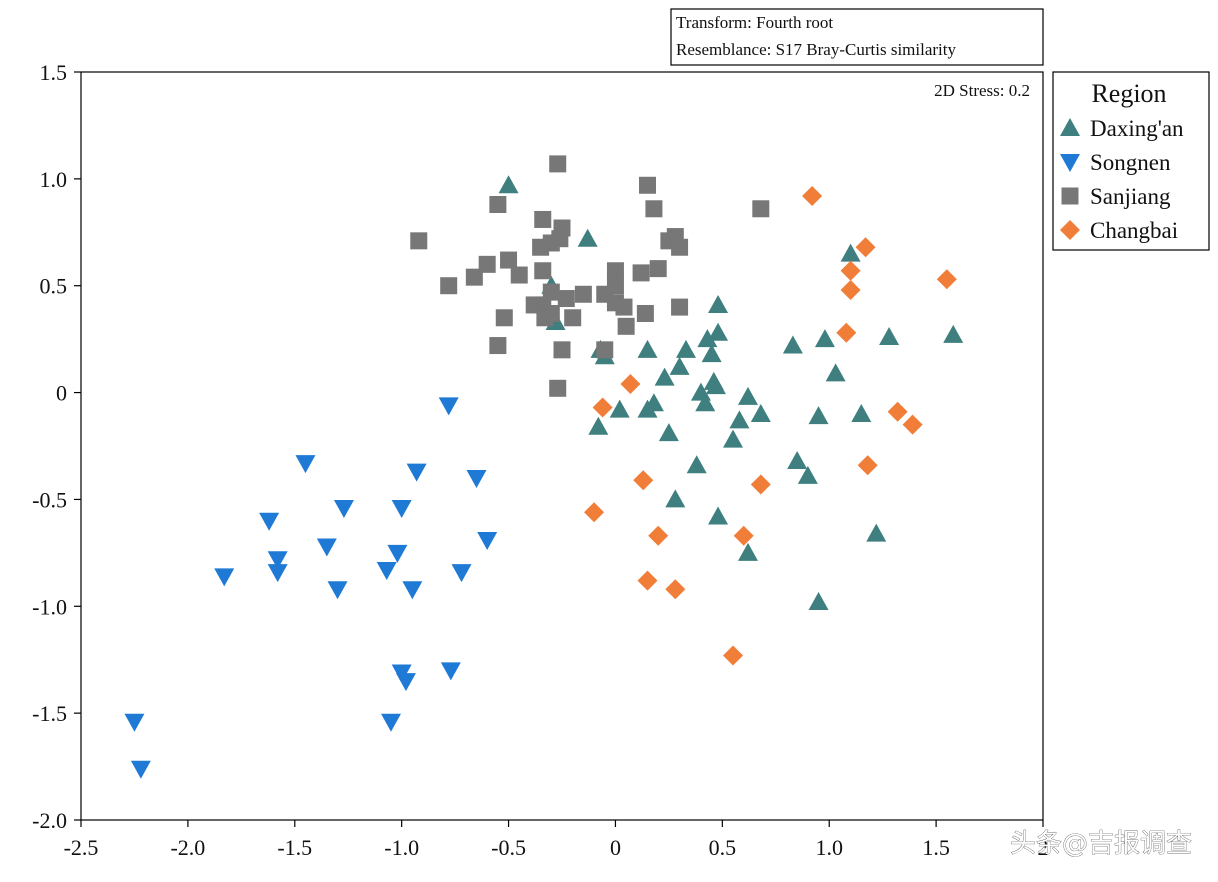  I want to click on x-tick-label: 1.5, so click(936, 847).